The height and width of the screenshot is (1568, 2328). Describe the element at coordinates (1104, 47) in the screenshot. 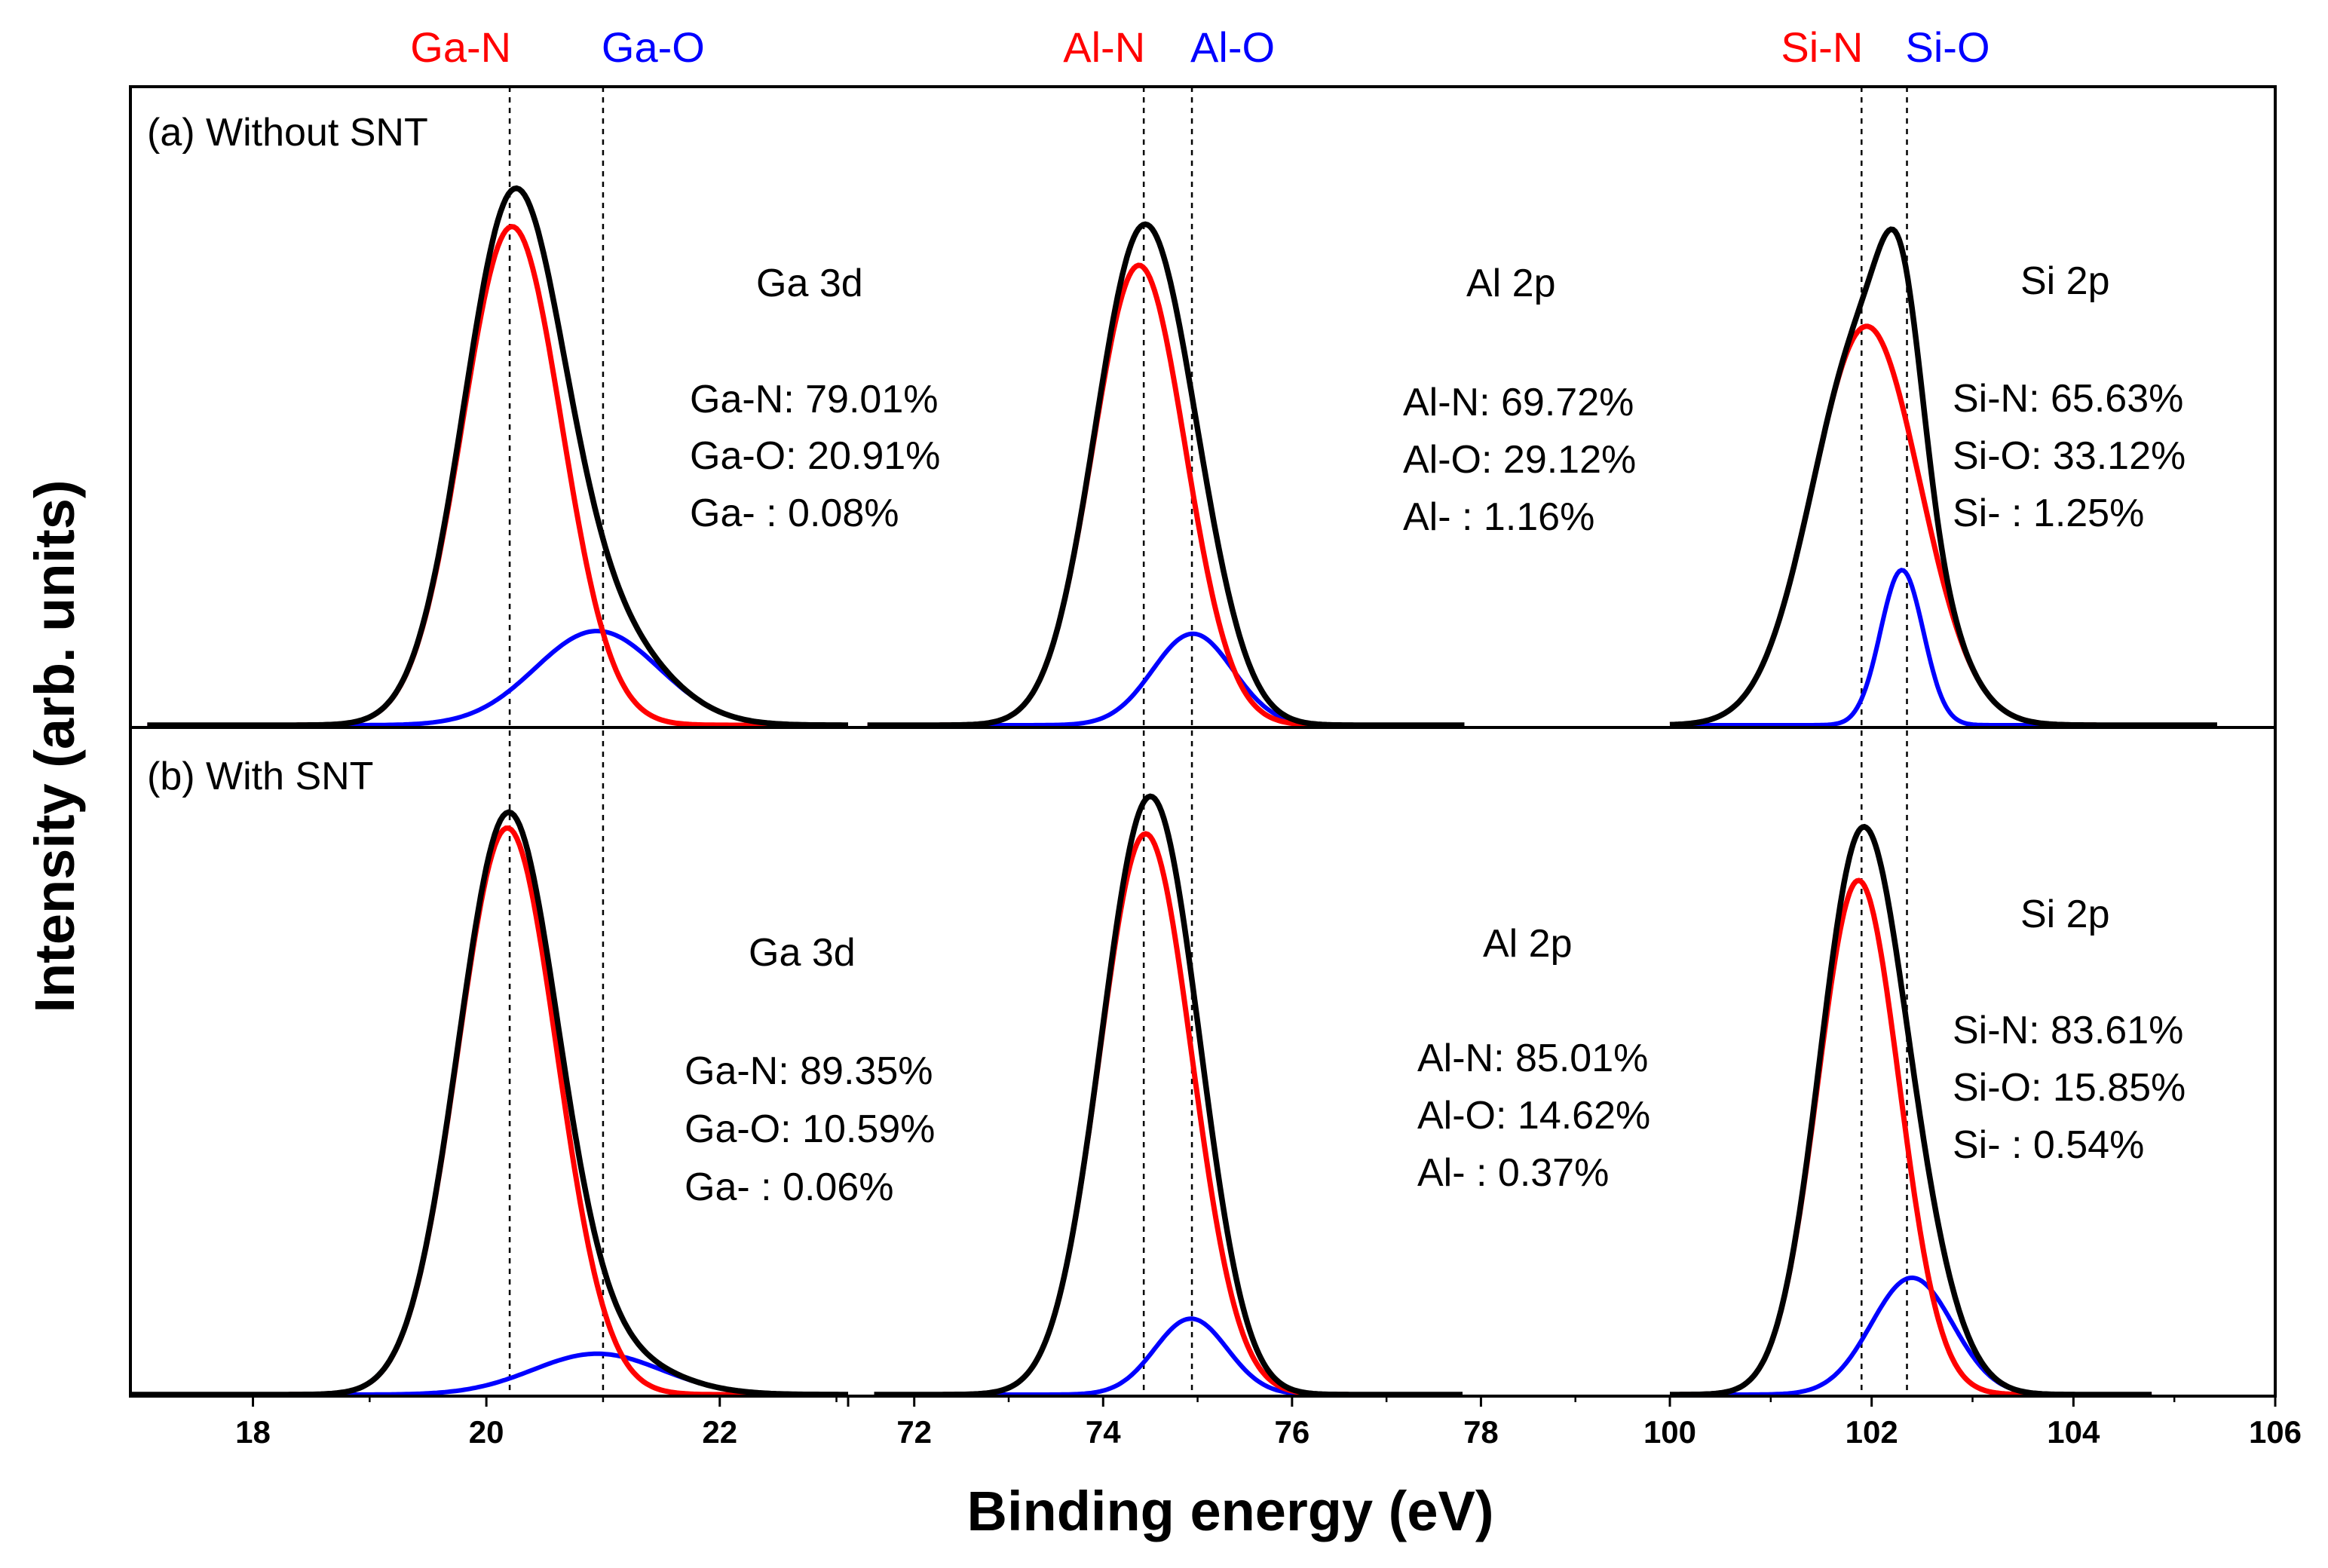

I see `top-label-nitride: Al-N` at that location.